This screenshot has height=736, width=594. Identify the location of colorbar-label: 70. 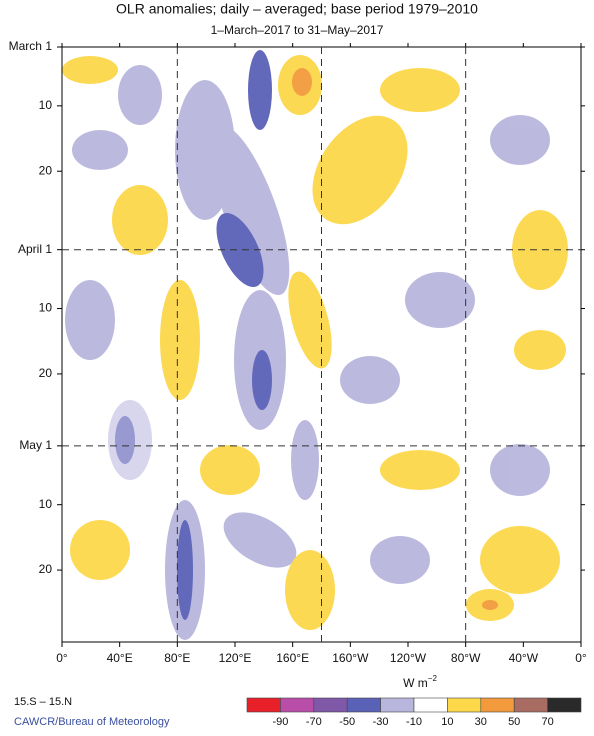
(547, 722).